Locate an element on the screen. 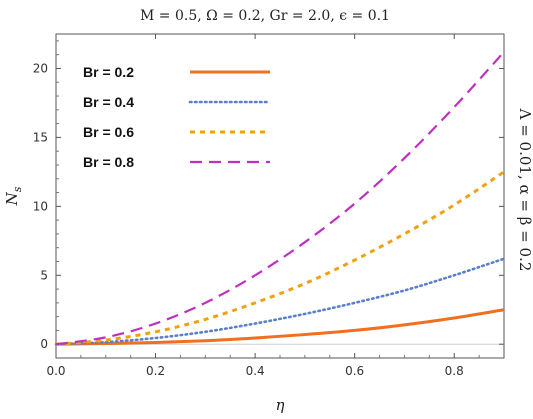 The image size is (533, 419). y-axis-title-subscript: s is located at coordinates (17, 189).